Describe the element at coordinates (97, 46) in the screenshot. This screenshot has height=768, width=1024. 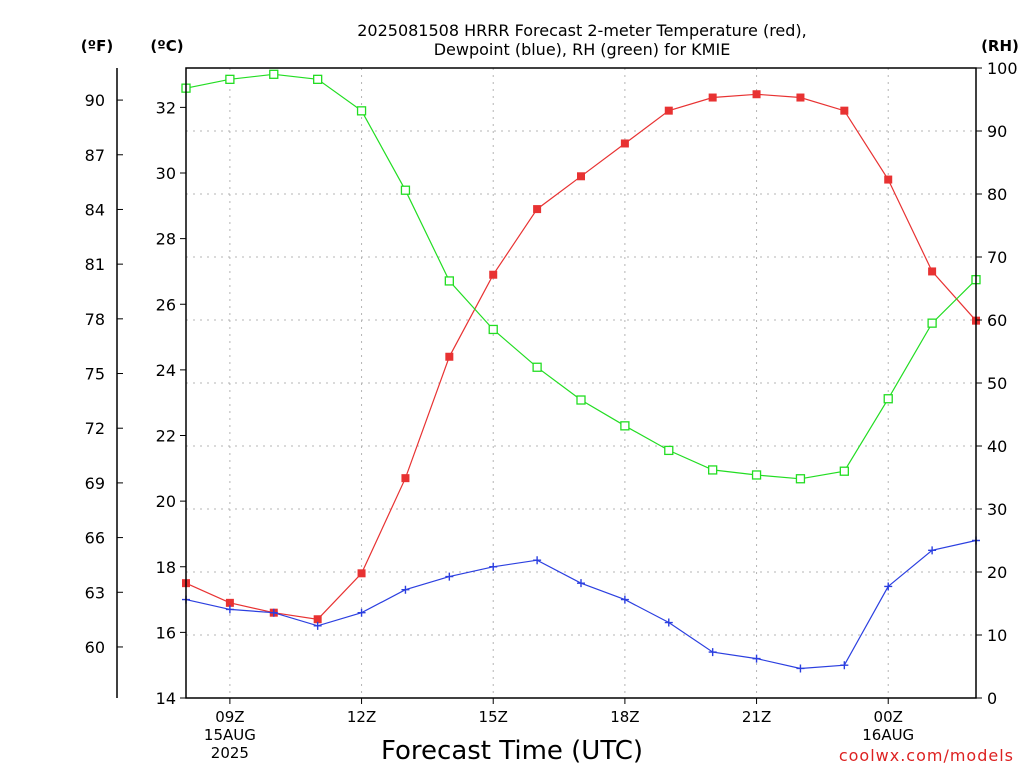
I see `unit-fahrenheit: (ºF)` at that location.